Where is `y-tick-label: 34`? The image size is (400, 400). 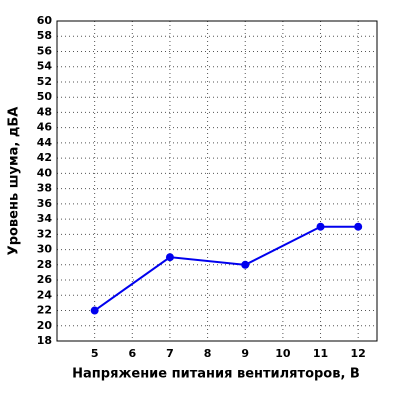
y-tick-label: 34 is located at coordinates (45, 218).